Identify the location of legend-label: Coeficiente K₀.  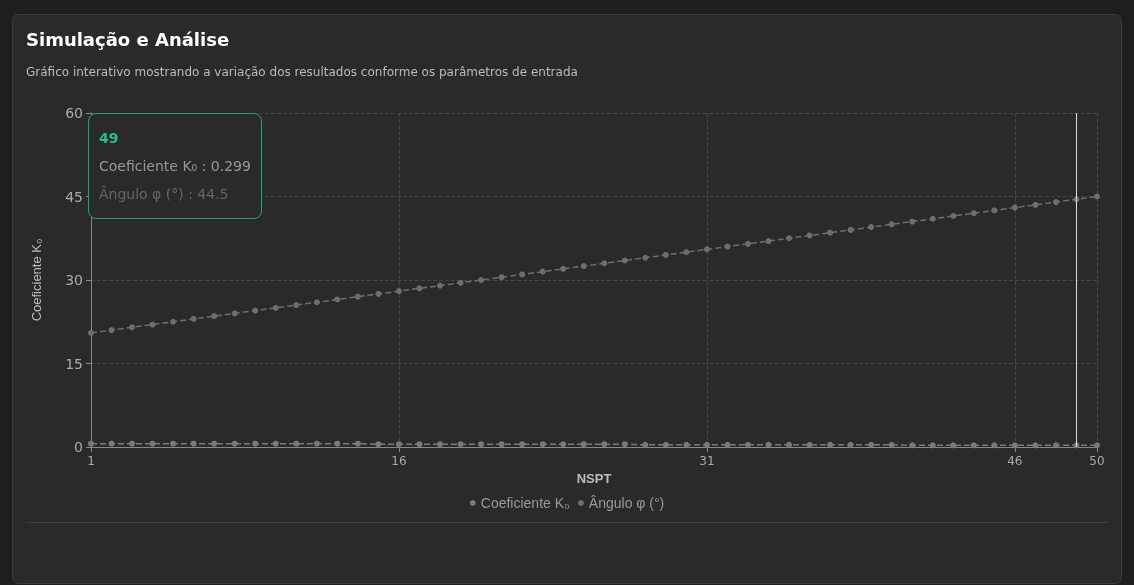
(525, 503).